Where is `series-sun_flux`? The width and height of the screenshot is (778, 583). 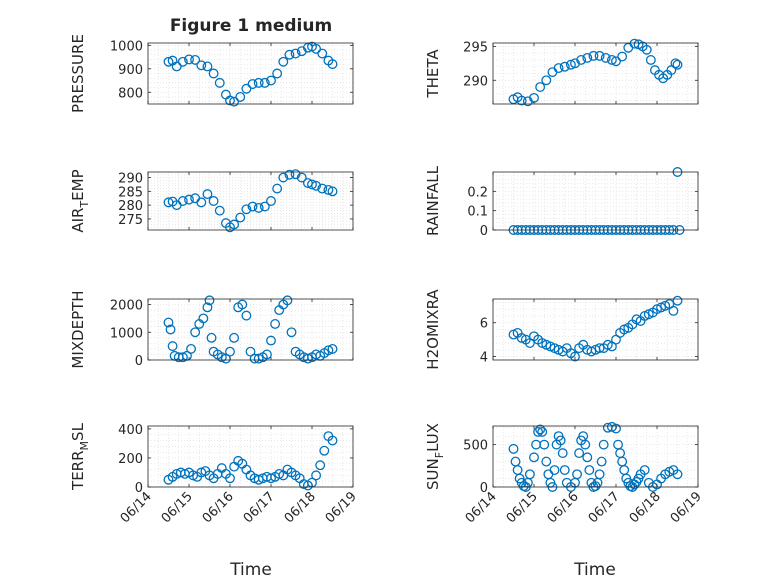
series-sun_flux is located at coordinates (595, 456).